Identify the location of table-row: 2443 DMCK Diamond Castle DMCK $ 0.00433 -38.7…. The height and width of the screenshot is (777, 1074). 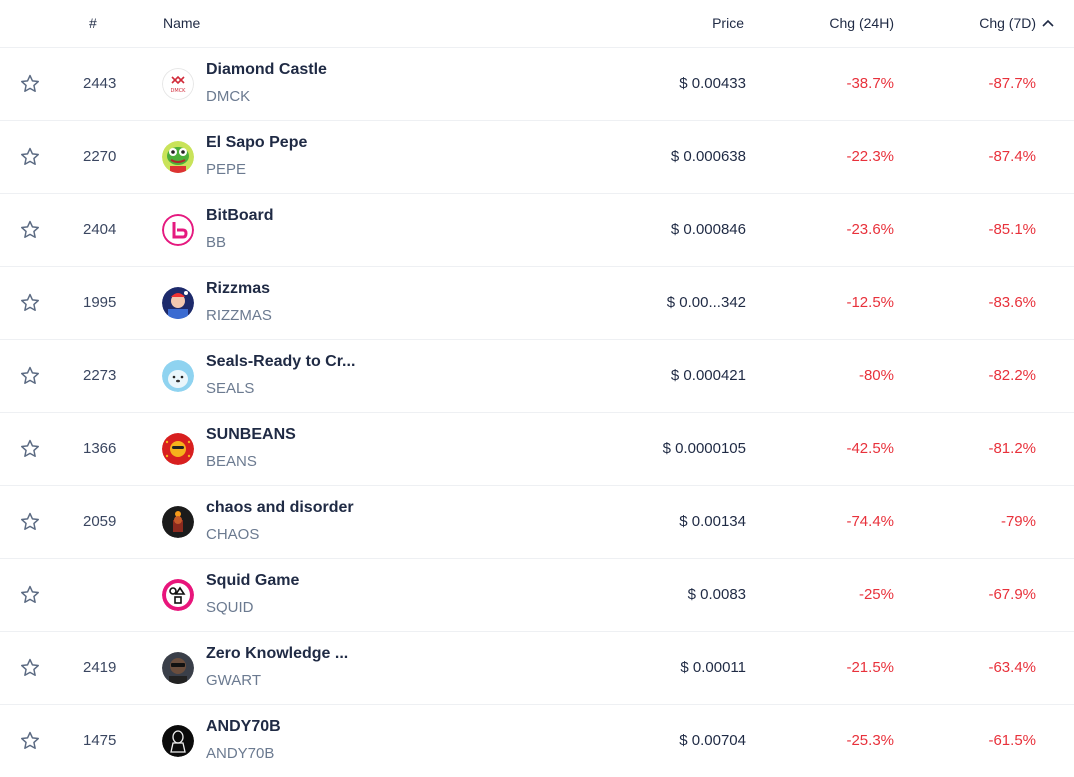
(537, 84).